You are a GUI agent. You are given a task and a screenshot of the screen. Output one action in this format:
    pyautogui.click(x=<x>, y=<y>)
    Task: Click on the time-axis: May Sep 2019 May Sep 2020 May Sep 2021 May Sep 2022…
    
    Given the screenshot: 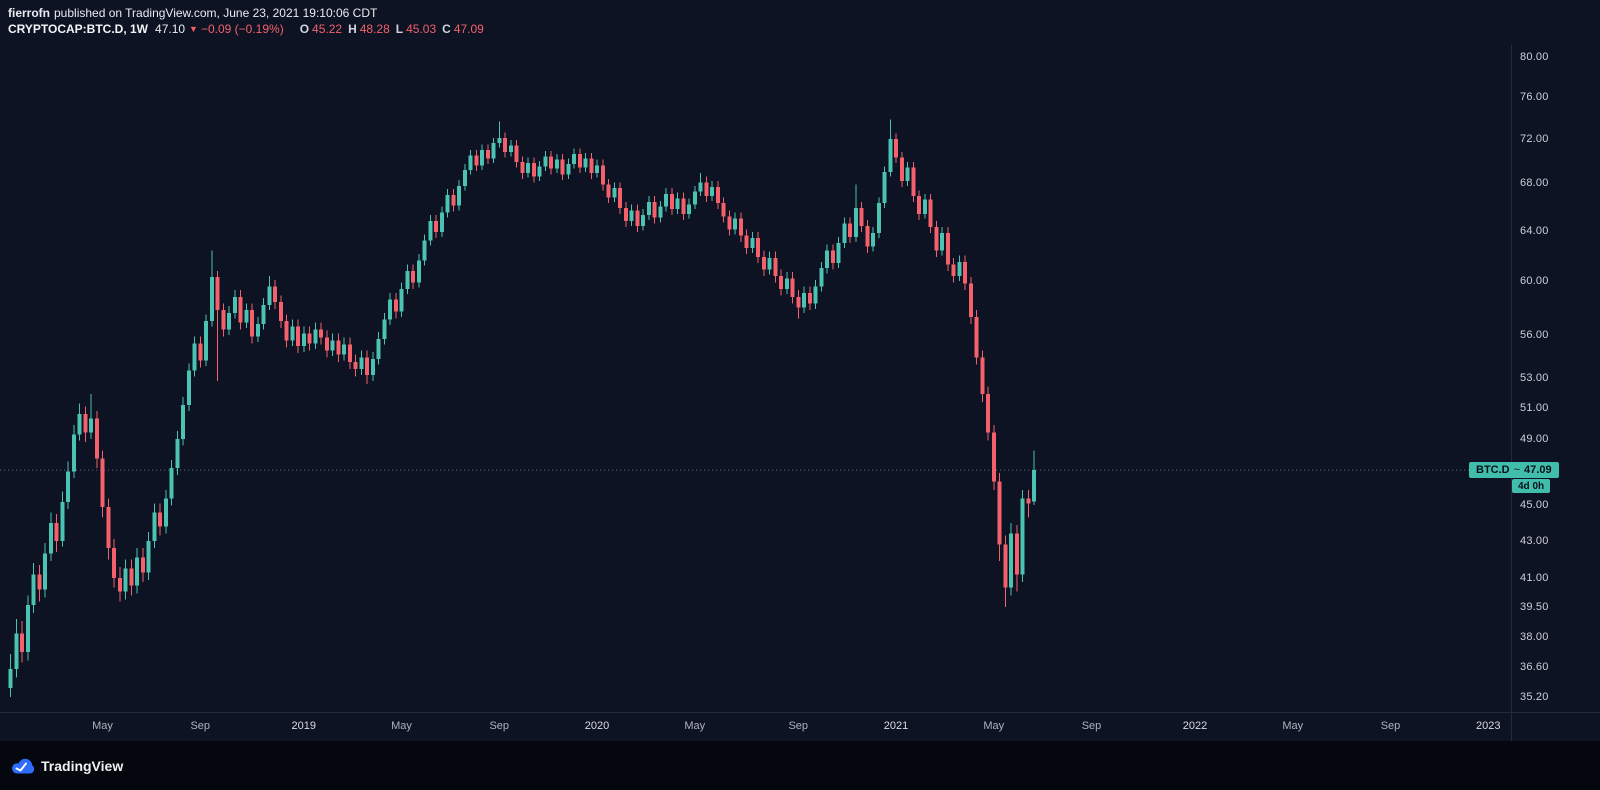 What is the action you would take?
    pyautogui.click(x=800, y=726)
    